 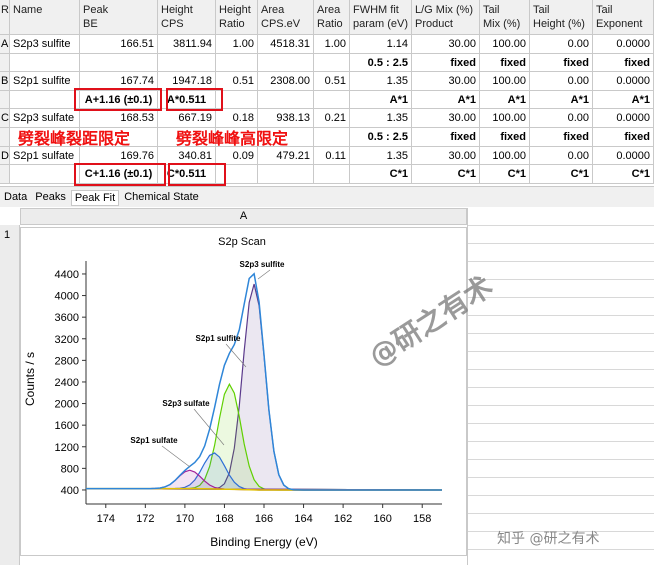 I want to click on annotation: 劈裂峰峰高限定, so click(x=232, y=138).